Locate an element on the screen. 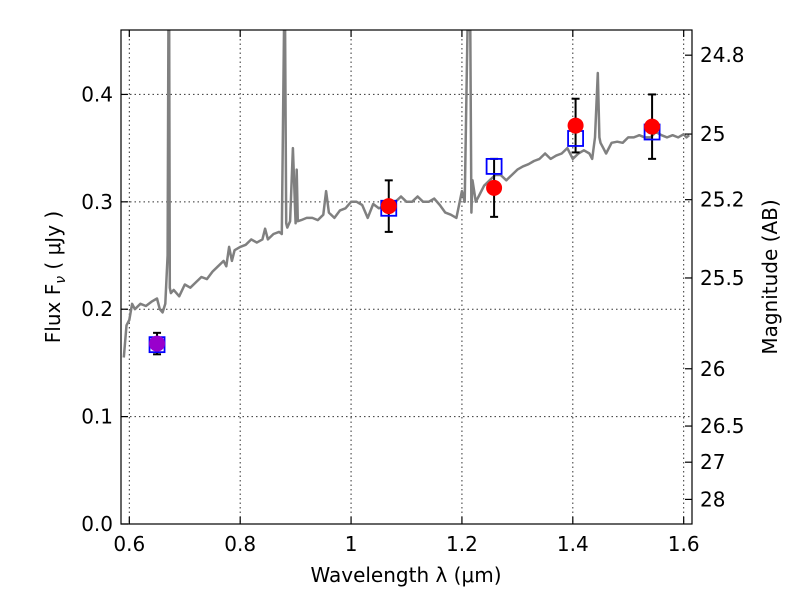  y-axis-title-main: Flux F is located at coordinates (53, 313).